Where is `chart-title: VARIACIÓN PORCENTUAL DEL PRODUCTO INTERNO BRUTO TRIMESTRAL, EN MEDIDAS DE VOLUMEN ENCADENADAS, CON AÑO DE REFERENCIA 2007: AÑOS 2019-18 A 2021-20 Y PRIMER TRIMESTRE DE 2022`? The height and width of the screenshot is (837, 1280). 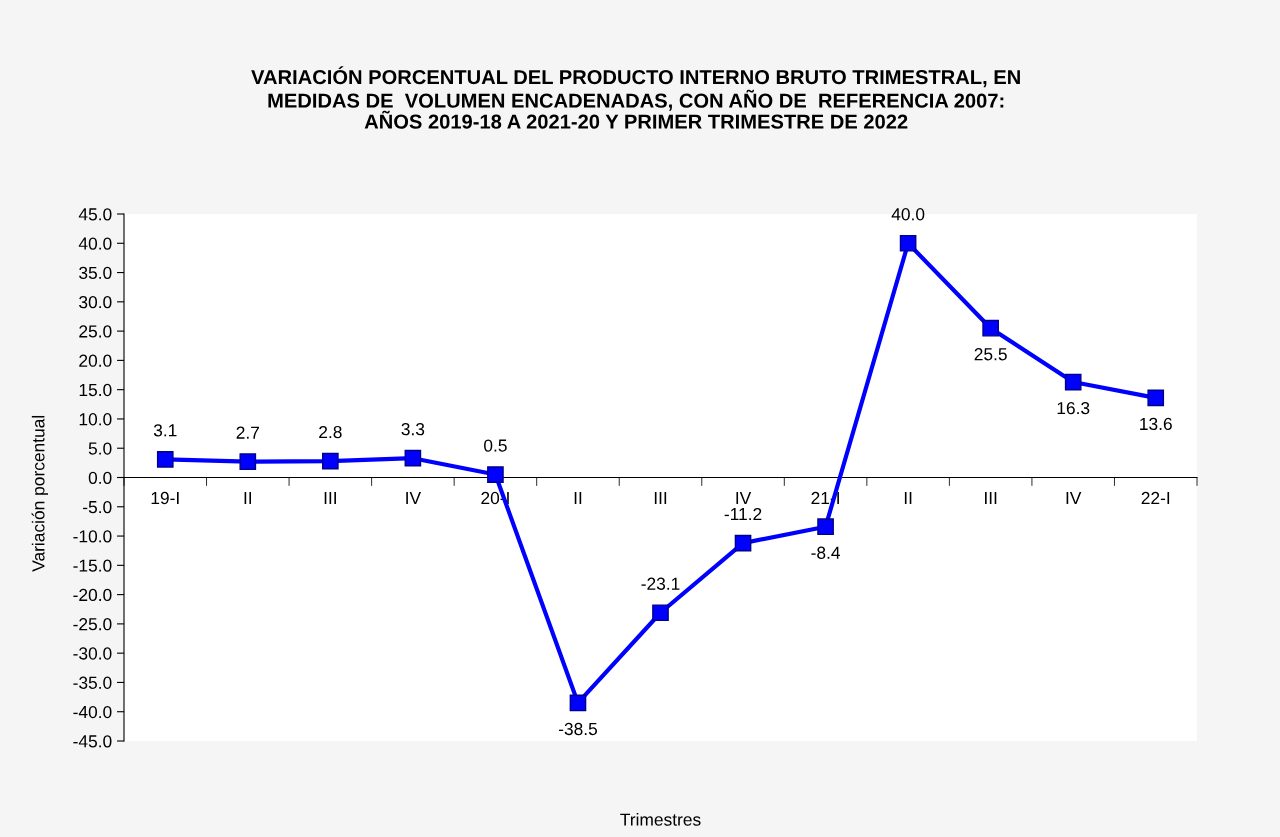 chart-title: VARIACIÓN PORCENTUAL DEL PRODUCTO INTERNO BRUTO TRIMESTRAL, EN MEDIDAS DE VOLUMEN ENCADENADAS, CON AÑO DE REFERENCIA 2007: AÑOS 2019-18 A 2021-20 Y PRIMER TRIMESTRE DE 2022 is located at coordinates (635, 97).